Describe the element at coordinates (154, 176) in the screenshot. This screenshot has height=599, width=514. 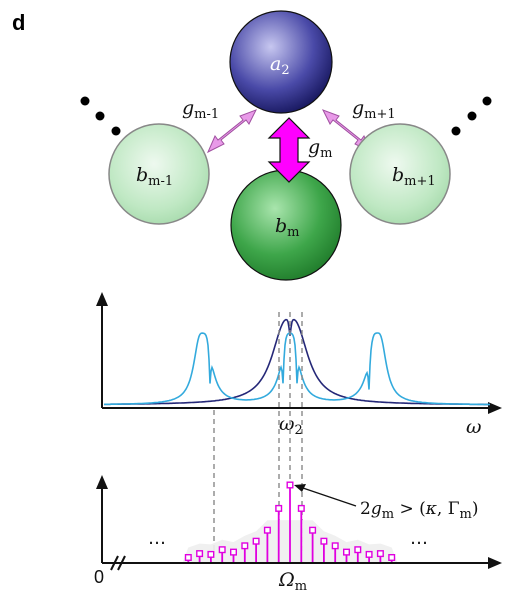
I see `mode-bm-minus-1-label: bm-1` at that location.